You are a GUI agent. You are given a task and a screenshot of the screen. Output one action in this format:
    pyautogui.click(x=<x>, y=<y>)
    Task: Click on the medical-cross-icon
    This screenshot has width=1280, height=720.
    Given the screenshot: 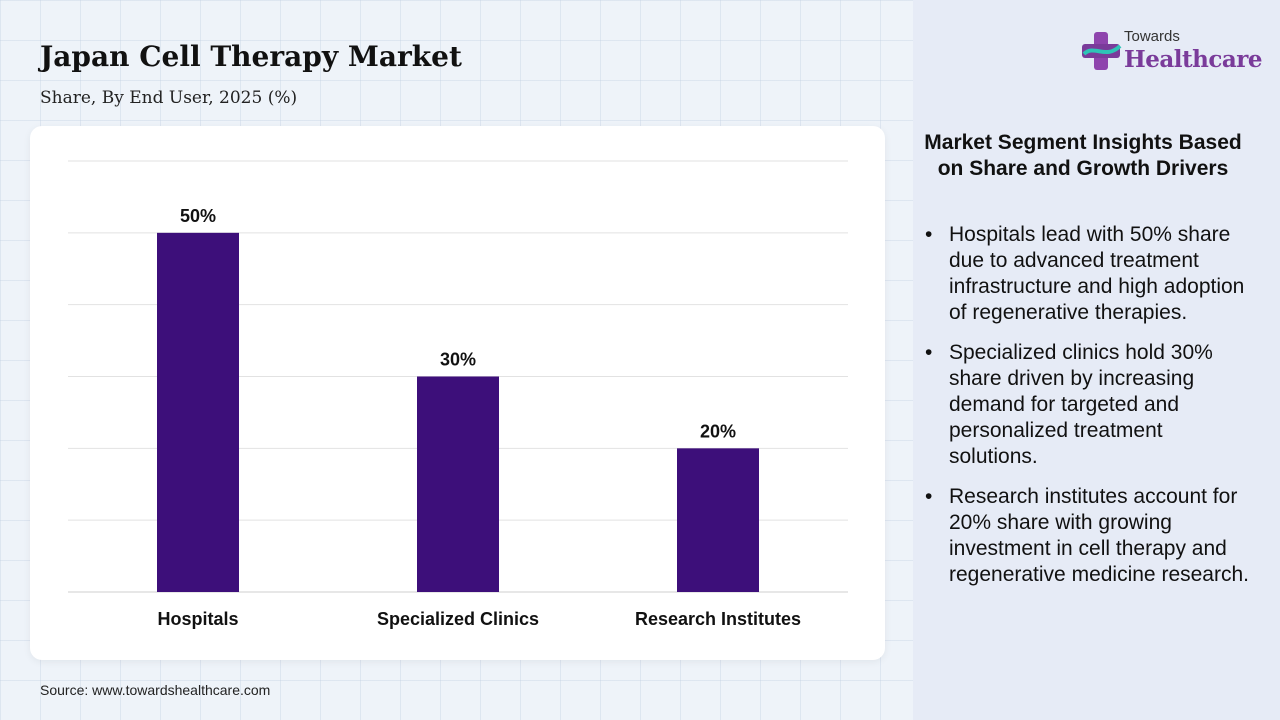 What is the action you would take?
    pyautogui.click(x=1102, y=51)
    